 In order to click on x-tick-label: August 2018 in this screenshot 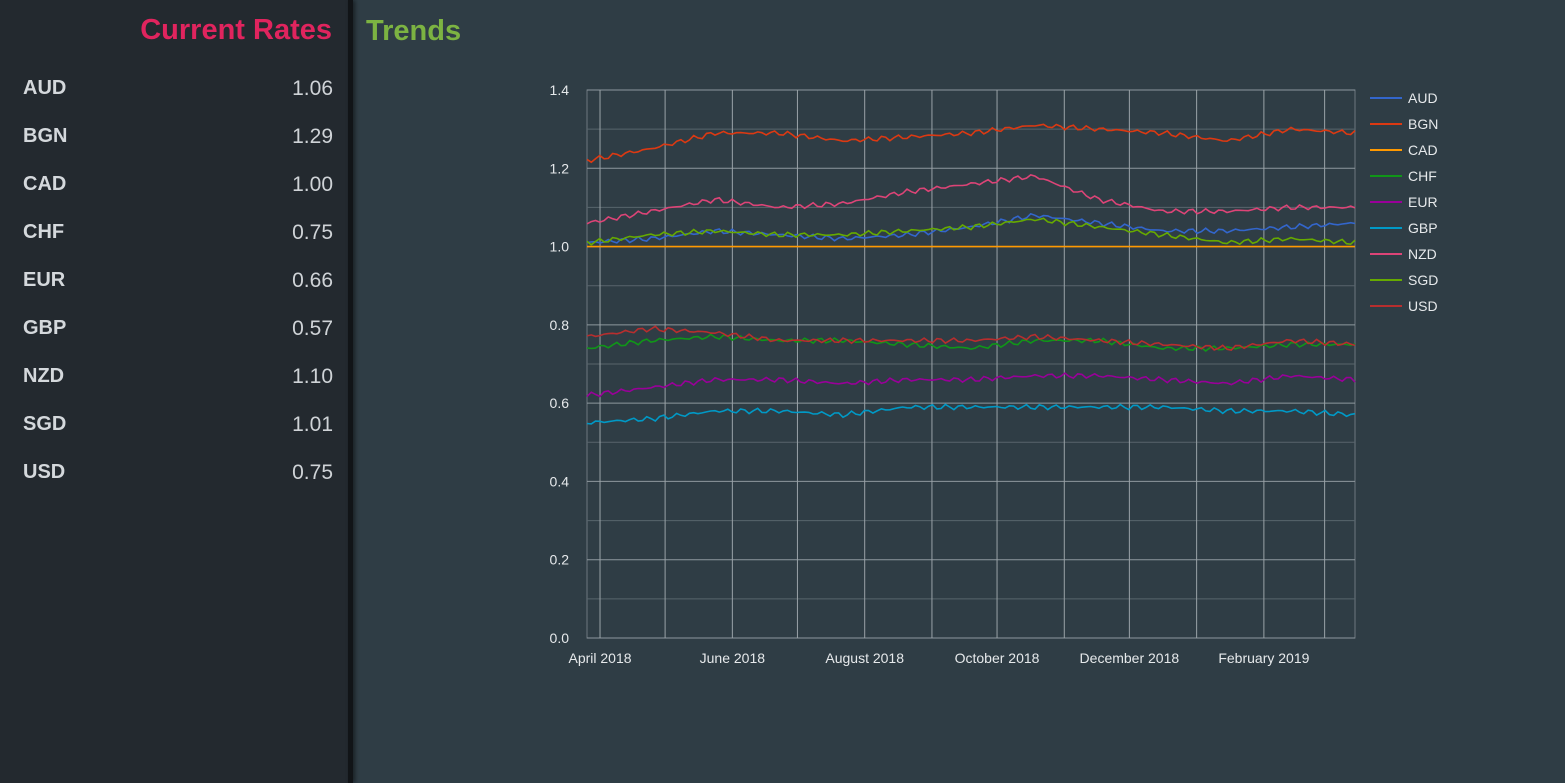, I will do `click(864, 658)`.